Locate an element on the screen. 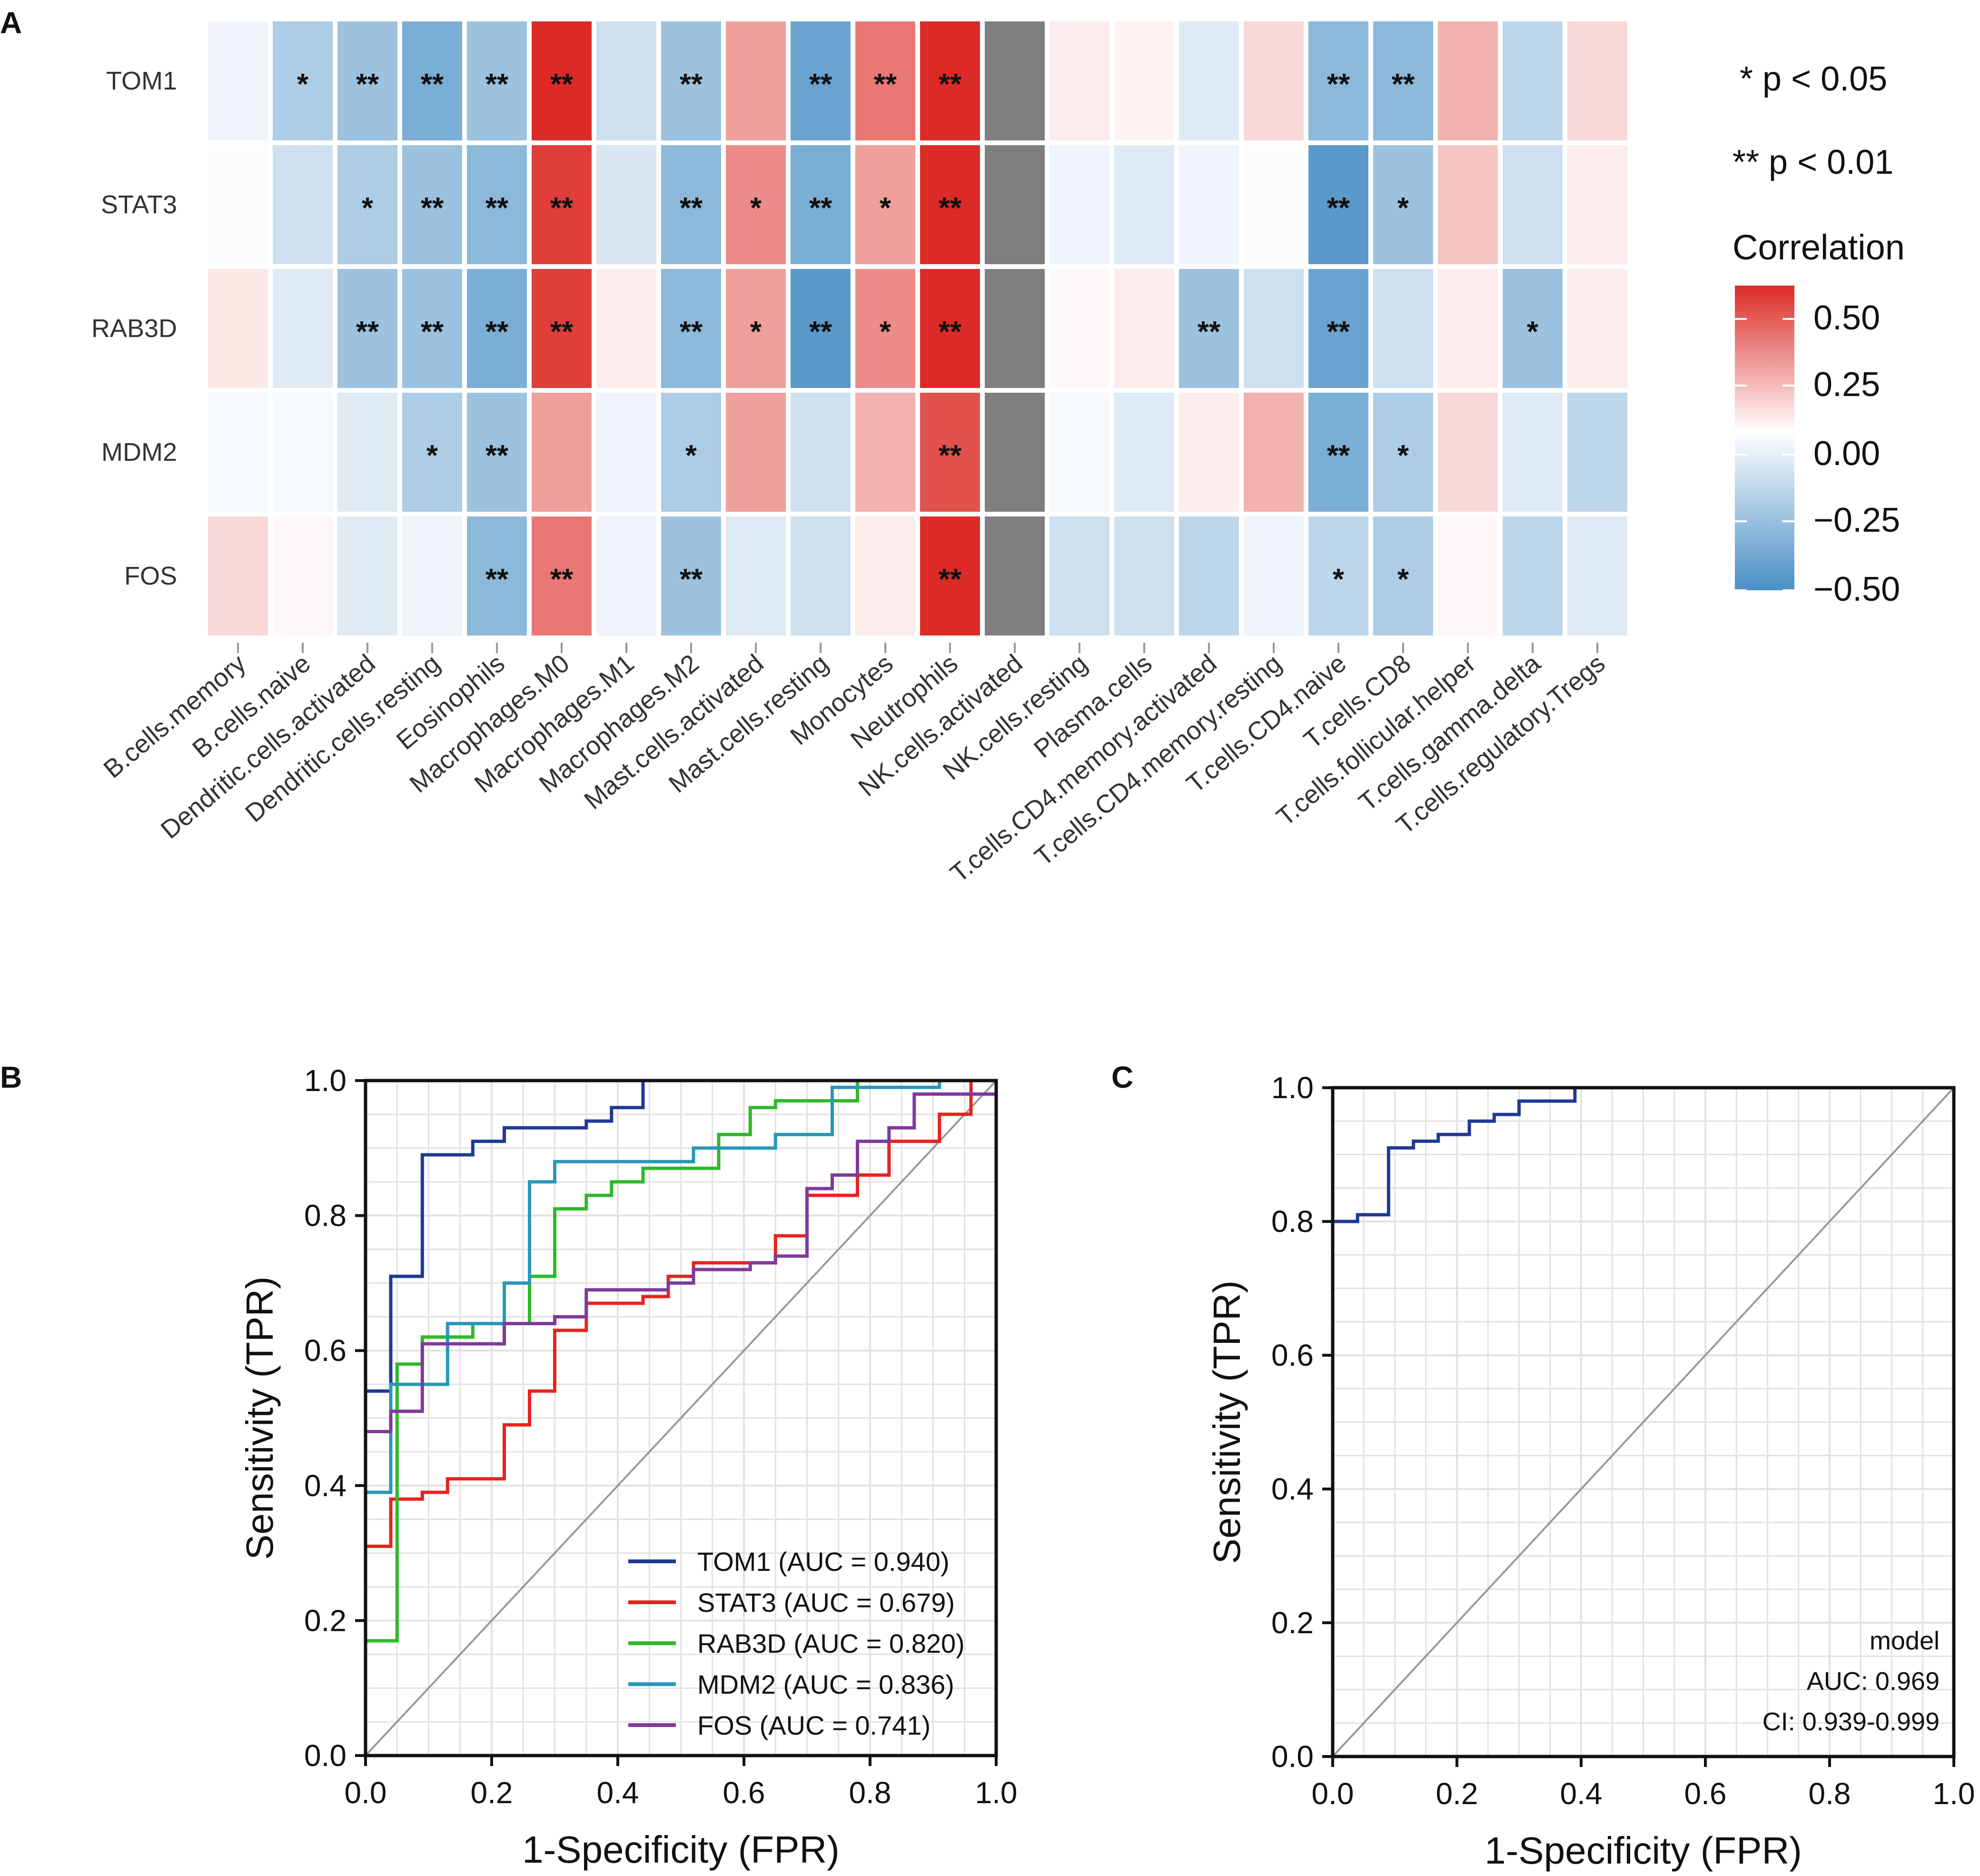  panel-label-b: B is located at coordinates (11, 1077).